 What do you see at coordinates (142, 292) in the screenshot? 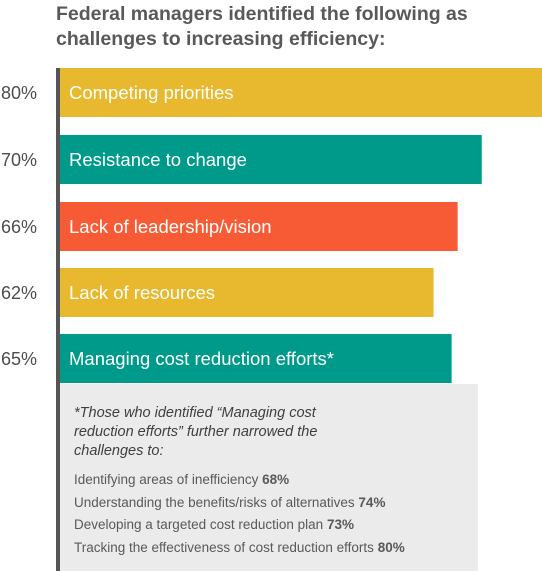
I see `bar-category-label: Lack of resources` at bounding box center [142, 292].